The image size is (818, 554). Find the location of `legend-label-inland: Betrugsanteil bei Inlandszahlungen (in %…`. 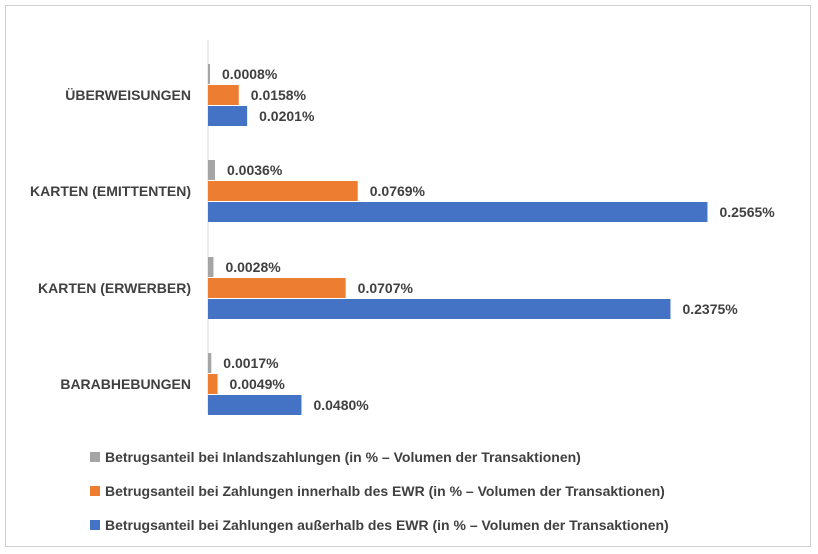

legend-label-inland: Betrugsanteil bei Inlandszahlungen (in %… is located at coordinates (343, 457).